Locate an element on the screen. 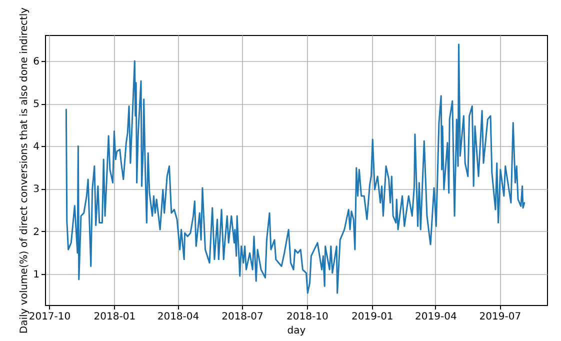  x-tick-label: 2018-07 is located at coordinates (243, 317).